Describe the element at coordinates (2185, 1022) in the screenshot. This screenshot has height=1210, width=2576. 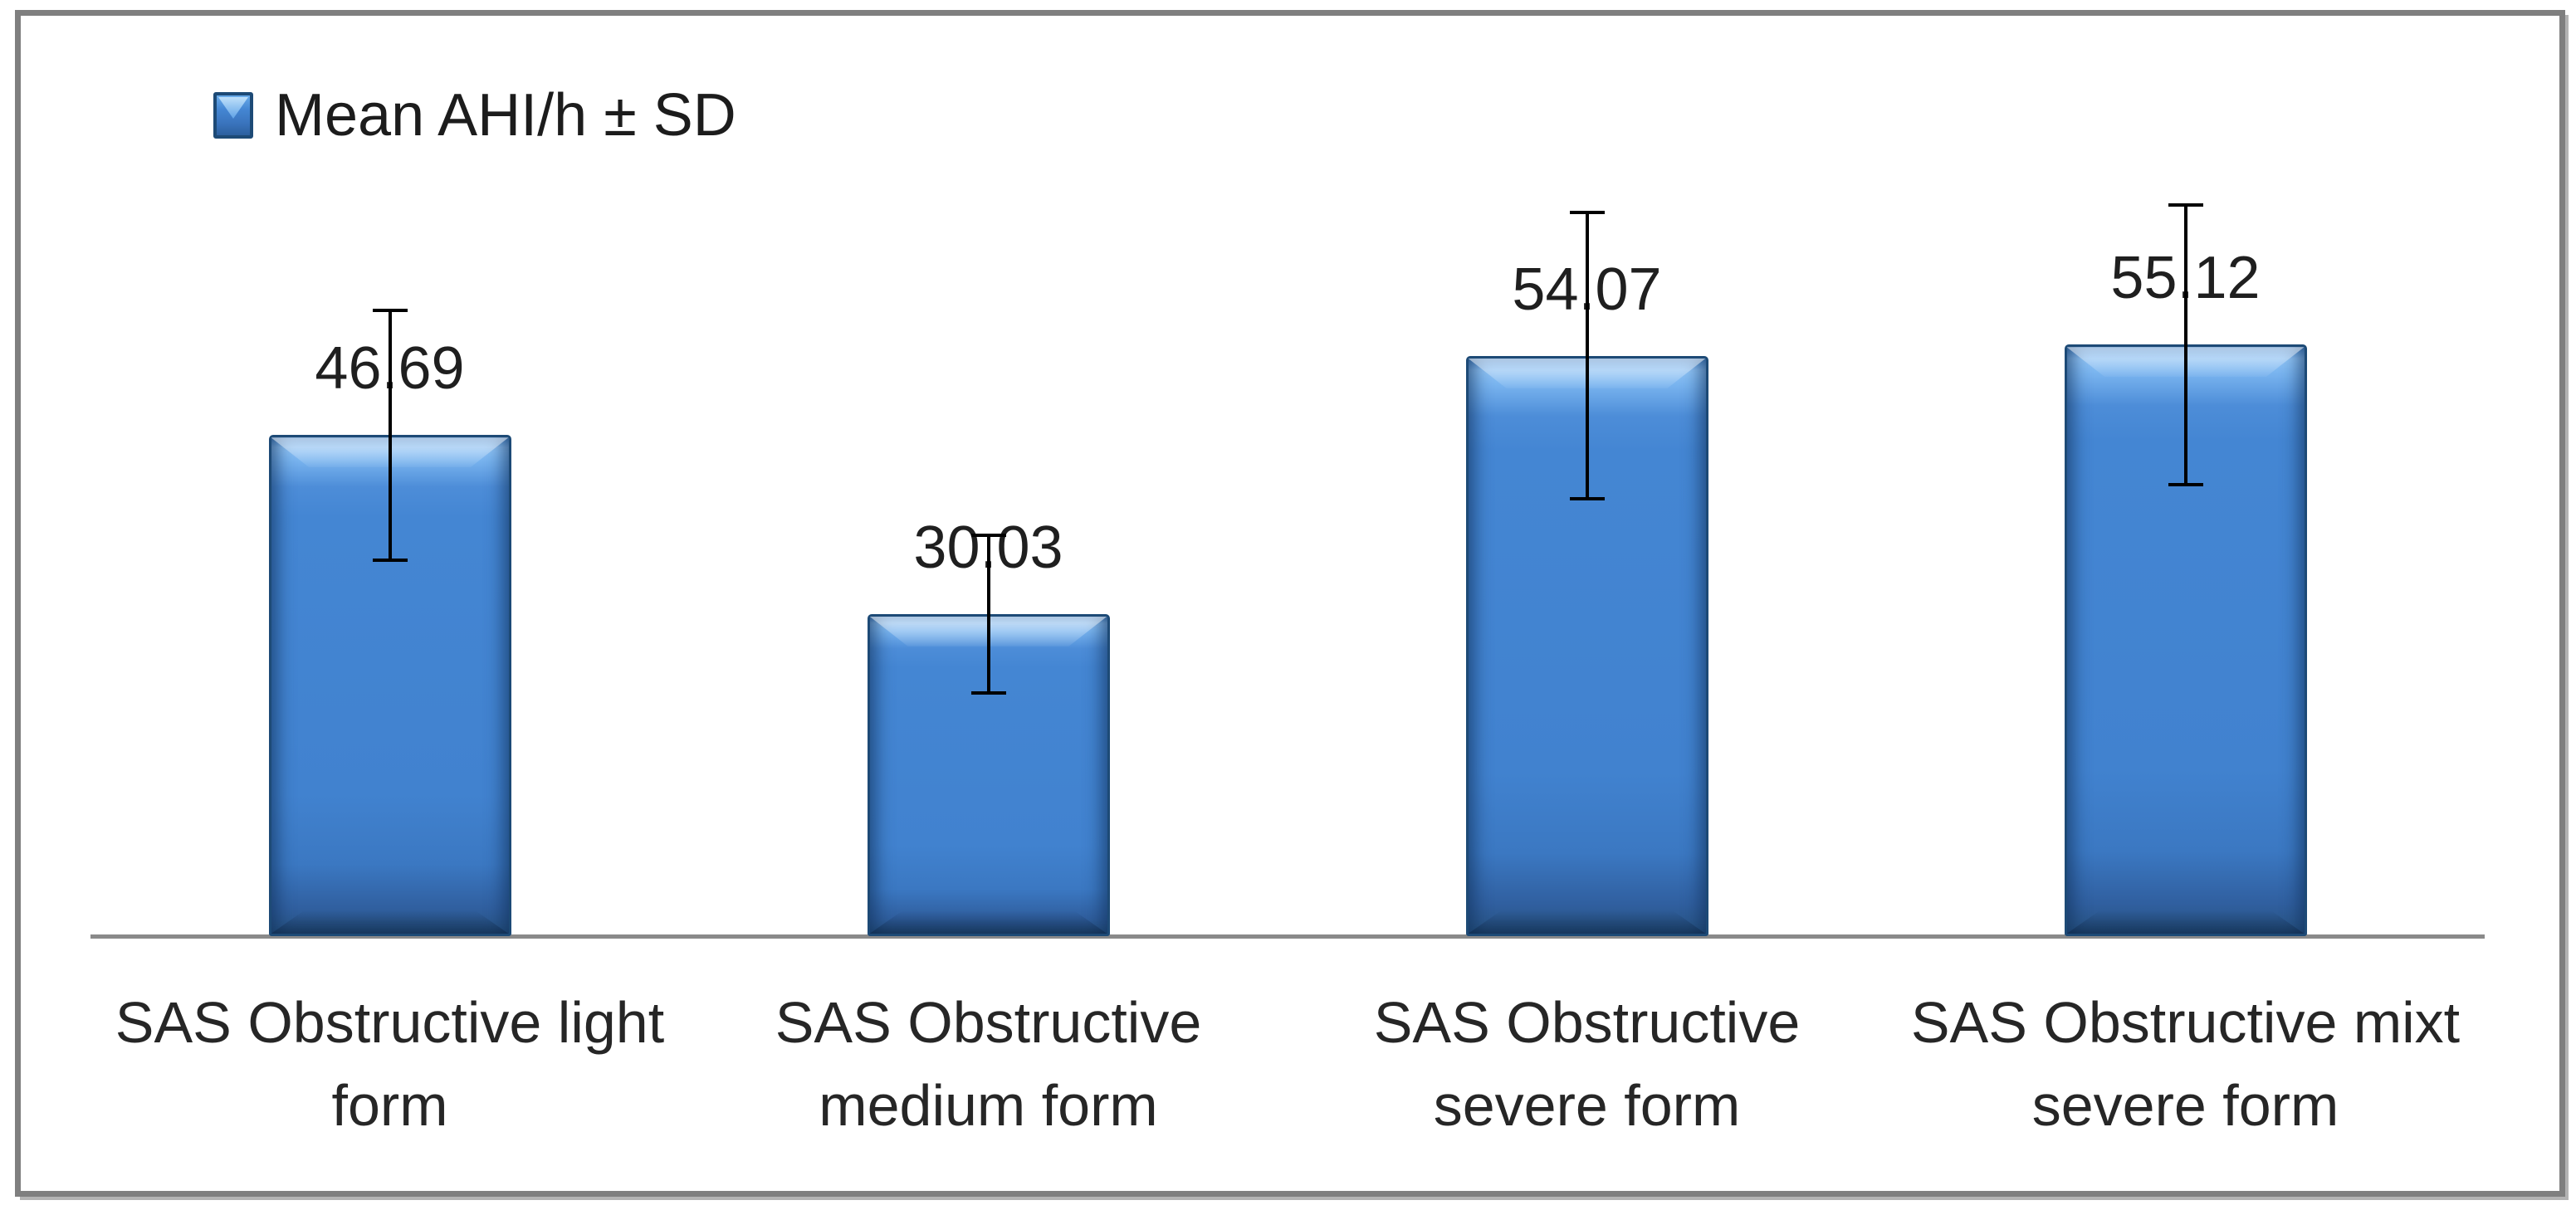
I see `category-label-line: SAS Obstructive mixt` at that location.